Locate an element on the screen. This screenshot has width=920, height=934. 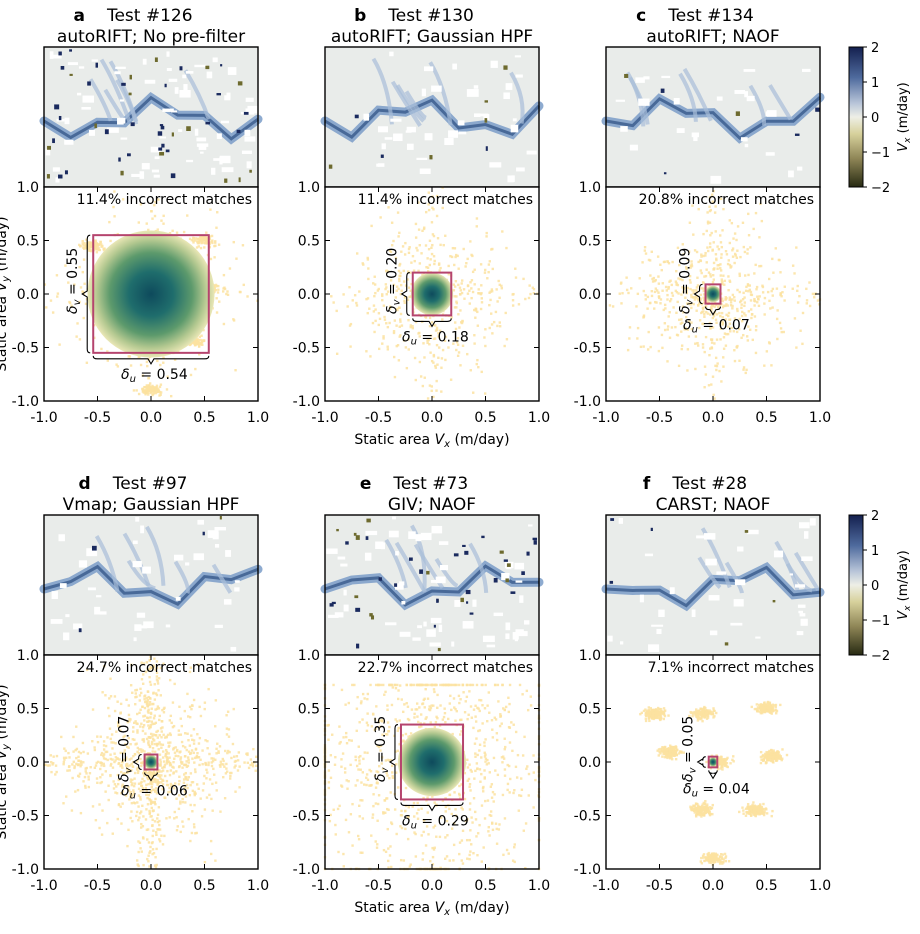
uncertainty-box is located at coordinates (713, 294).